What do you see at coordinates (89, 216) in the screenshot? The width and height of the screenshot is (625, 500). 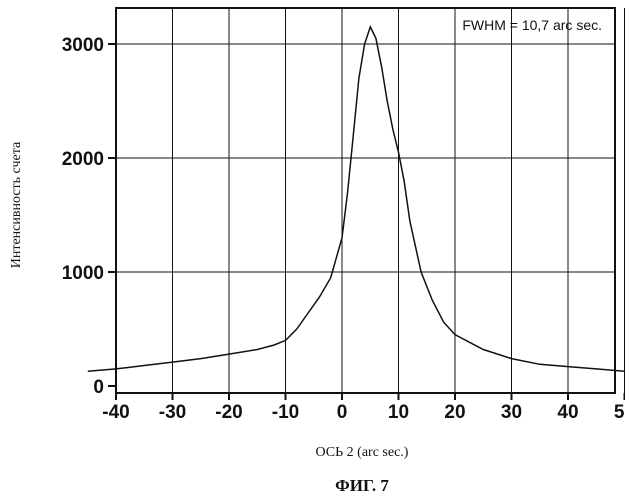 I see `y-axis: 0 1000 2000 3000` at bounding box center [89, 216].